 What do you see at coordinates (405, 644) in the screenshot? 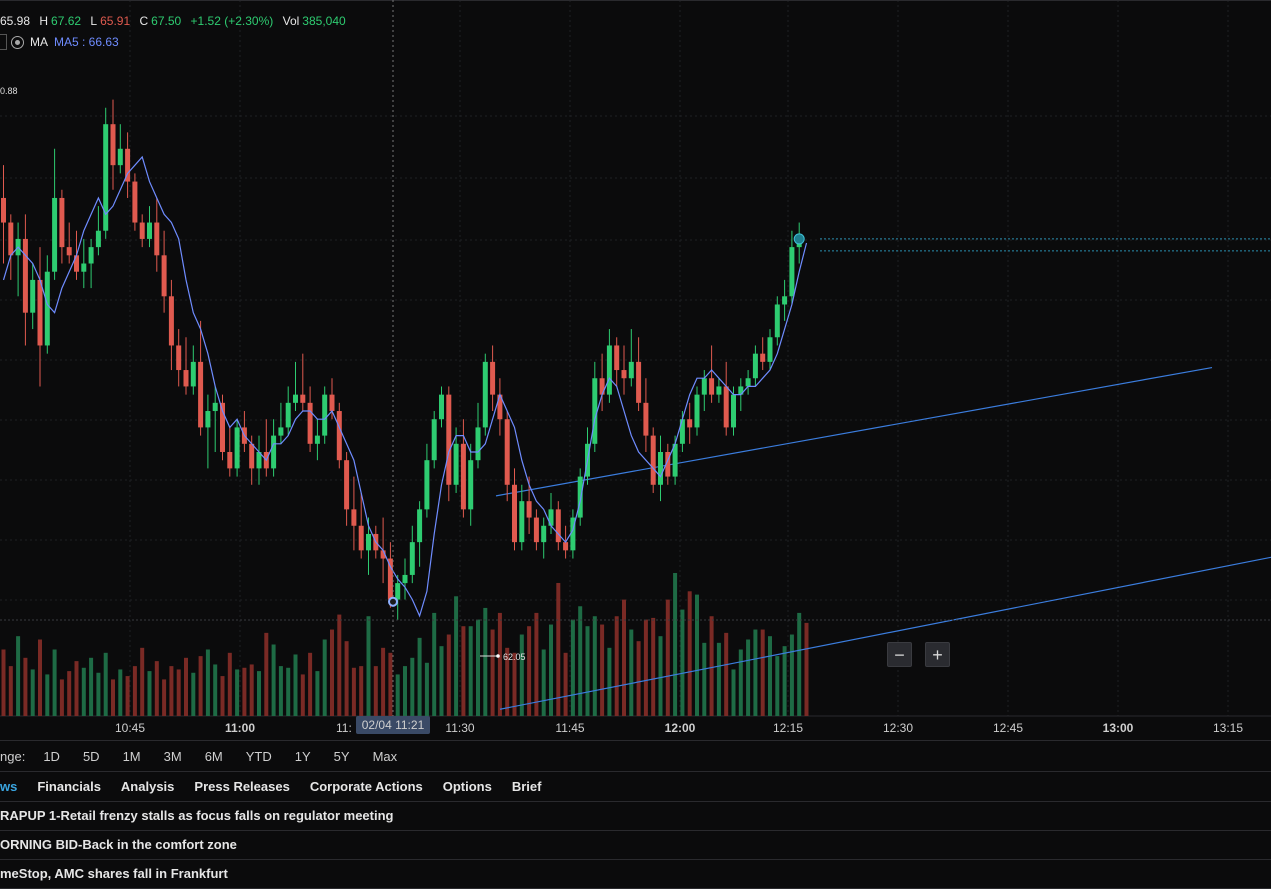
I see `volume-bars` at bounding box center [405, 644].